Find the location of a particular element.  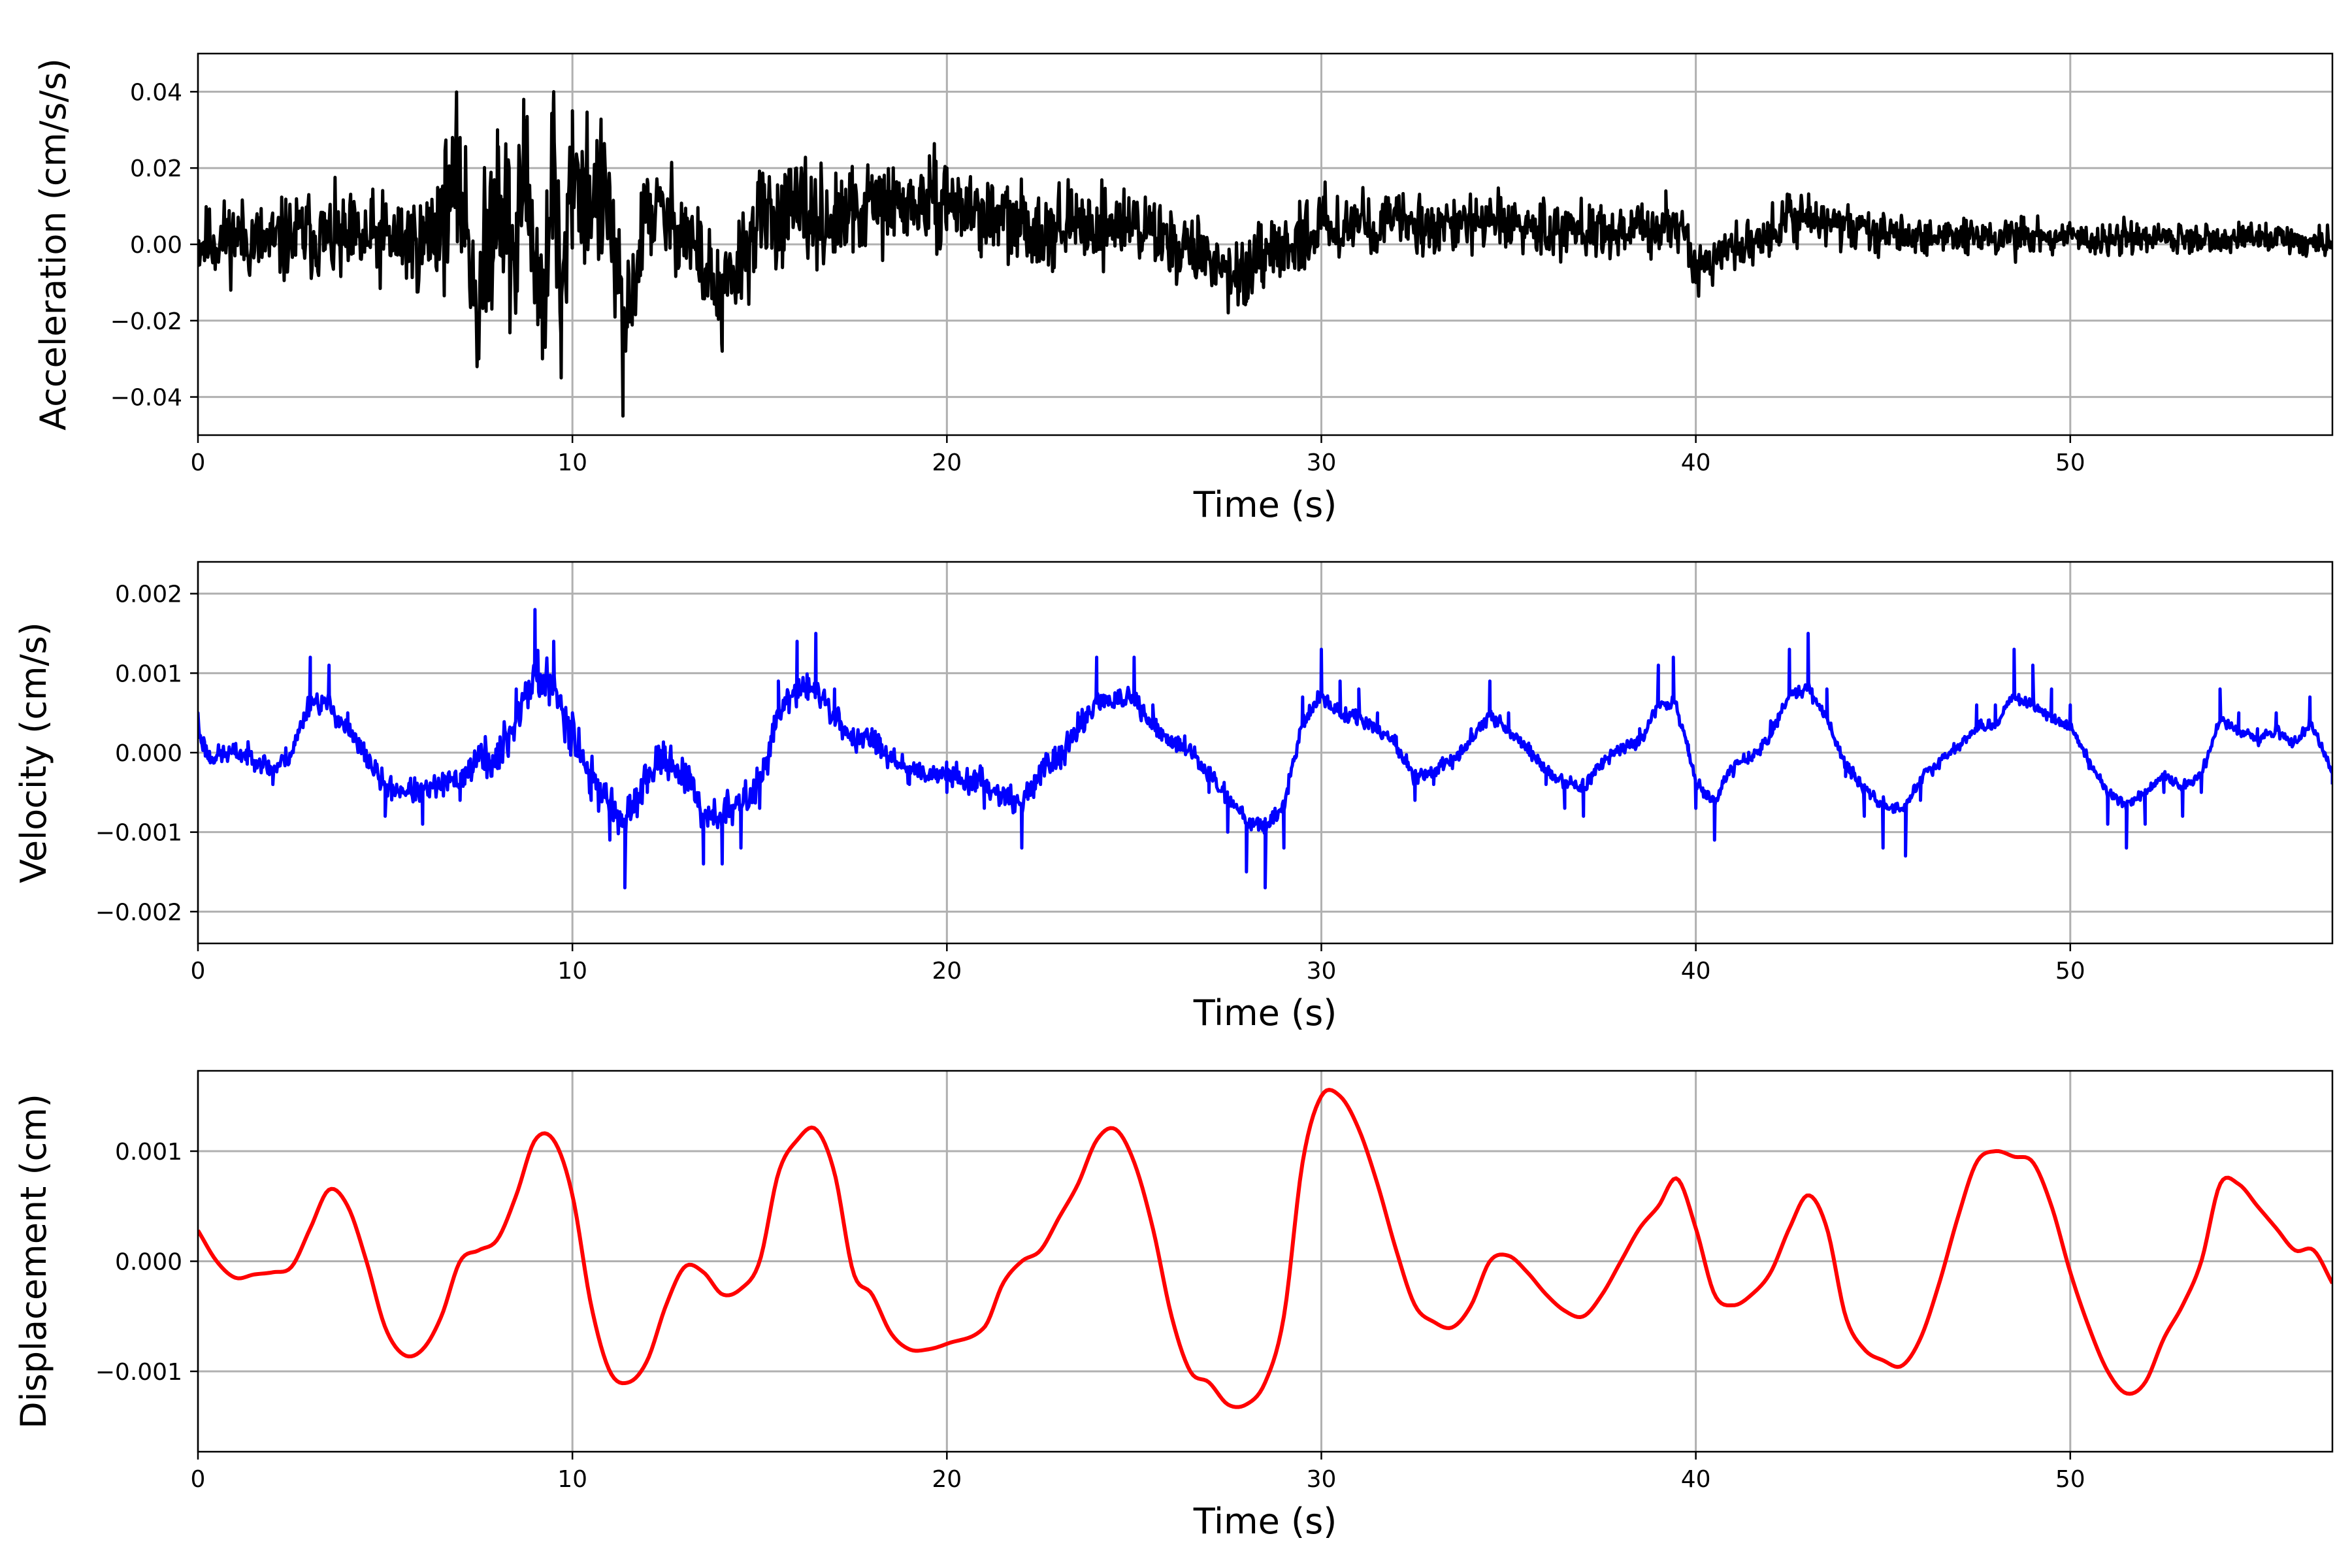

acceleration-x-tick-label: 0 is located at coordinates (198, 462).